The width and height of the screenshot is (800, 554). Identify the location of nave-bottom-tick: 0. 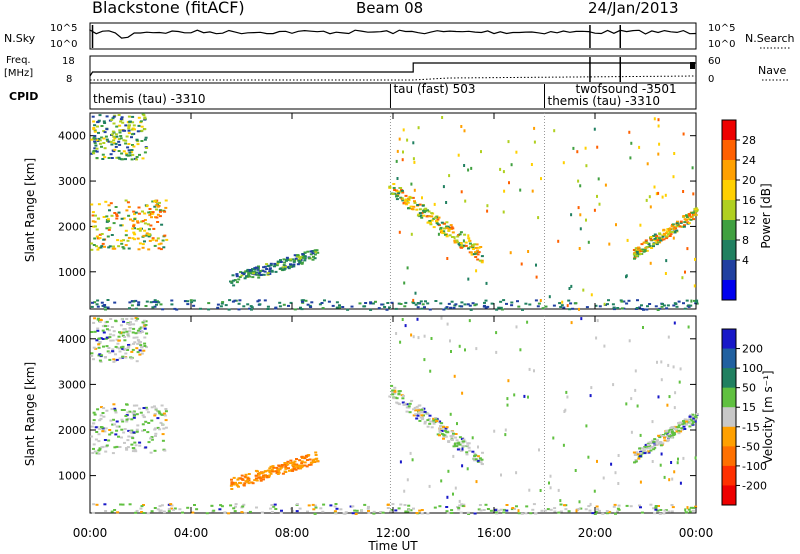
(711, 79).